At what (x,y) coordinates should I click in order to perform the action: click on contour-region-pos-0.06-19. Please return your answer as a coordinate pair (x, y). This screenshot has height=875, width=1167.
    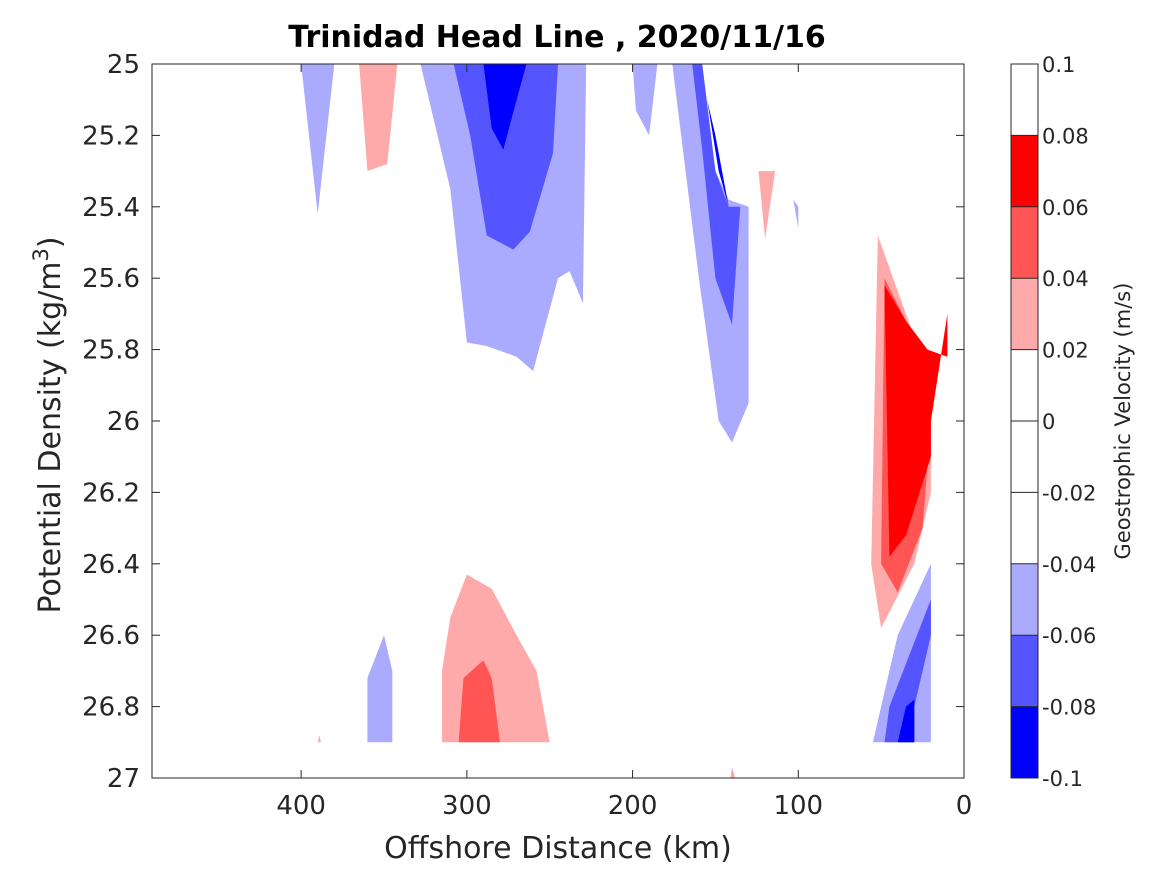
    Looking at the image, I should click on (479, 701).